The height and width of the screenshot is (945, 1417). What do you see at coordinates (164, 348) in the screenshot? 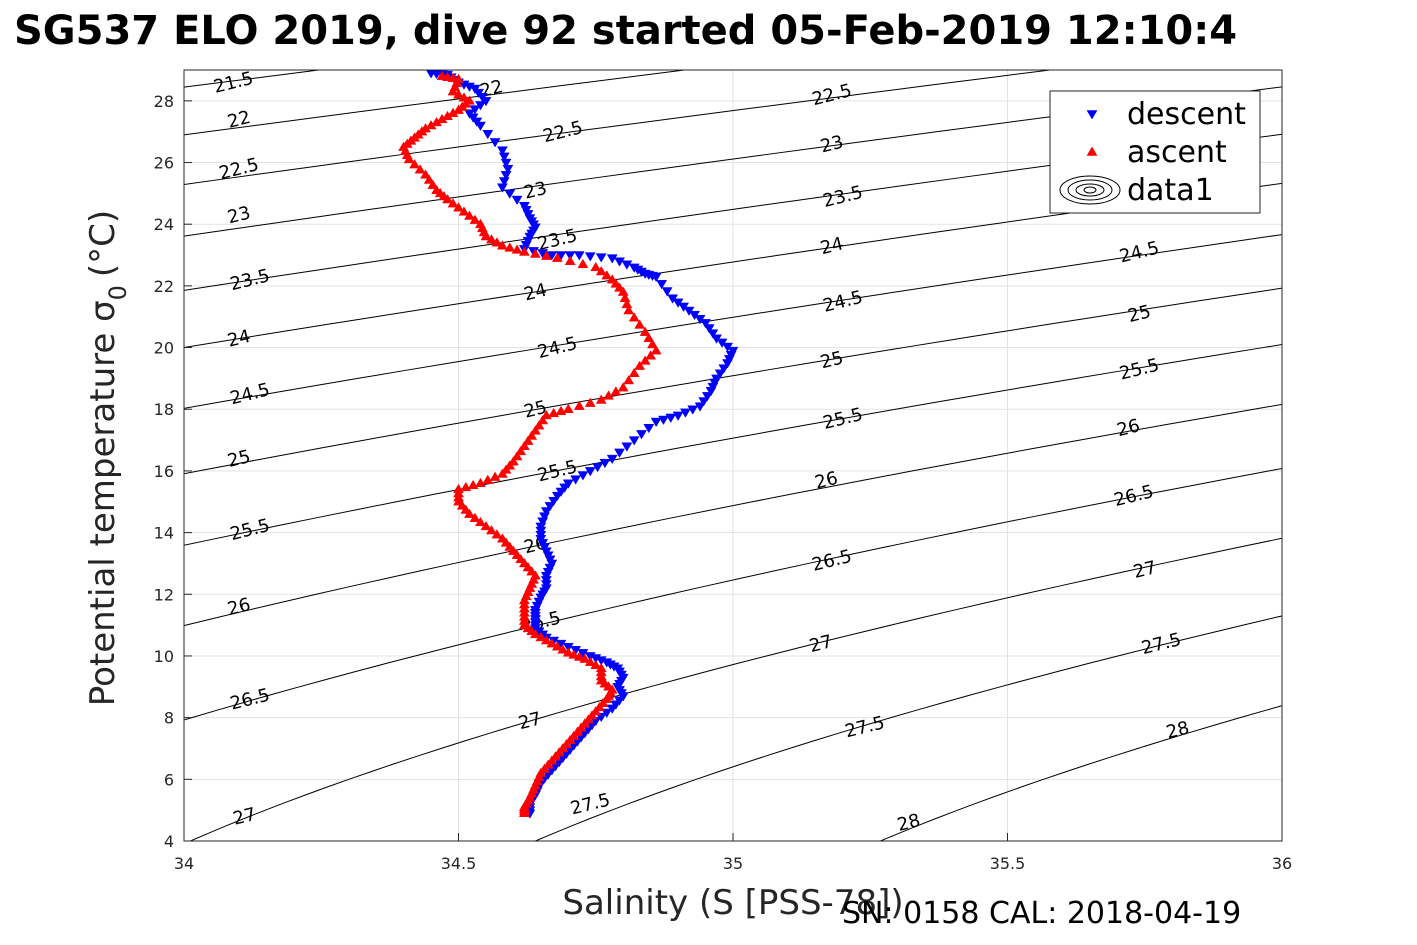
I see `y-tick-label: 20` at bounding box center [164, 348].